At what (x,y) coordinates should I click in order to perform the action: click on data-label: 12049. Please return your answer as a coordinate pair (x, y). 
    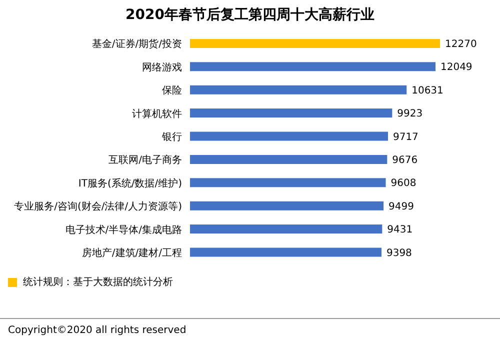
    Looking at the image, I should click on (456, 68).